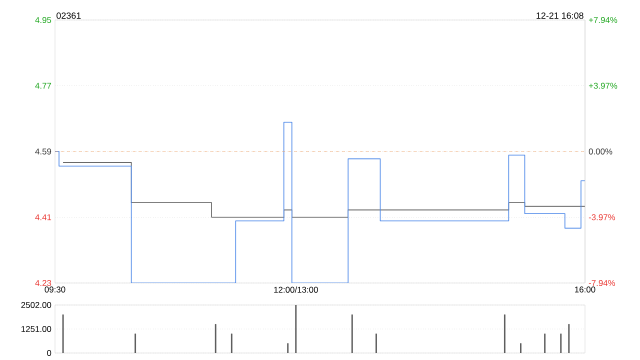  Describe the element at coordinates (560, 15) in the screenshot. I see `text: 12-21 16:08` at that location.